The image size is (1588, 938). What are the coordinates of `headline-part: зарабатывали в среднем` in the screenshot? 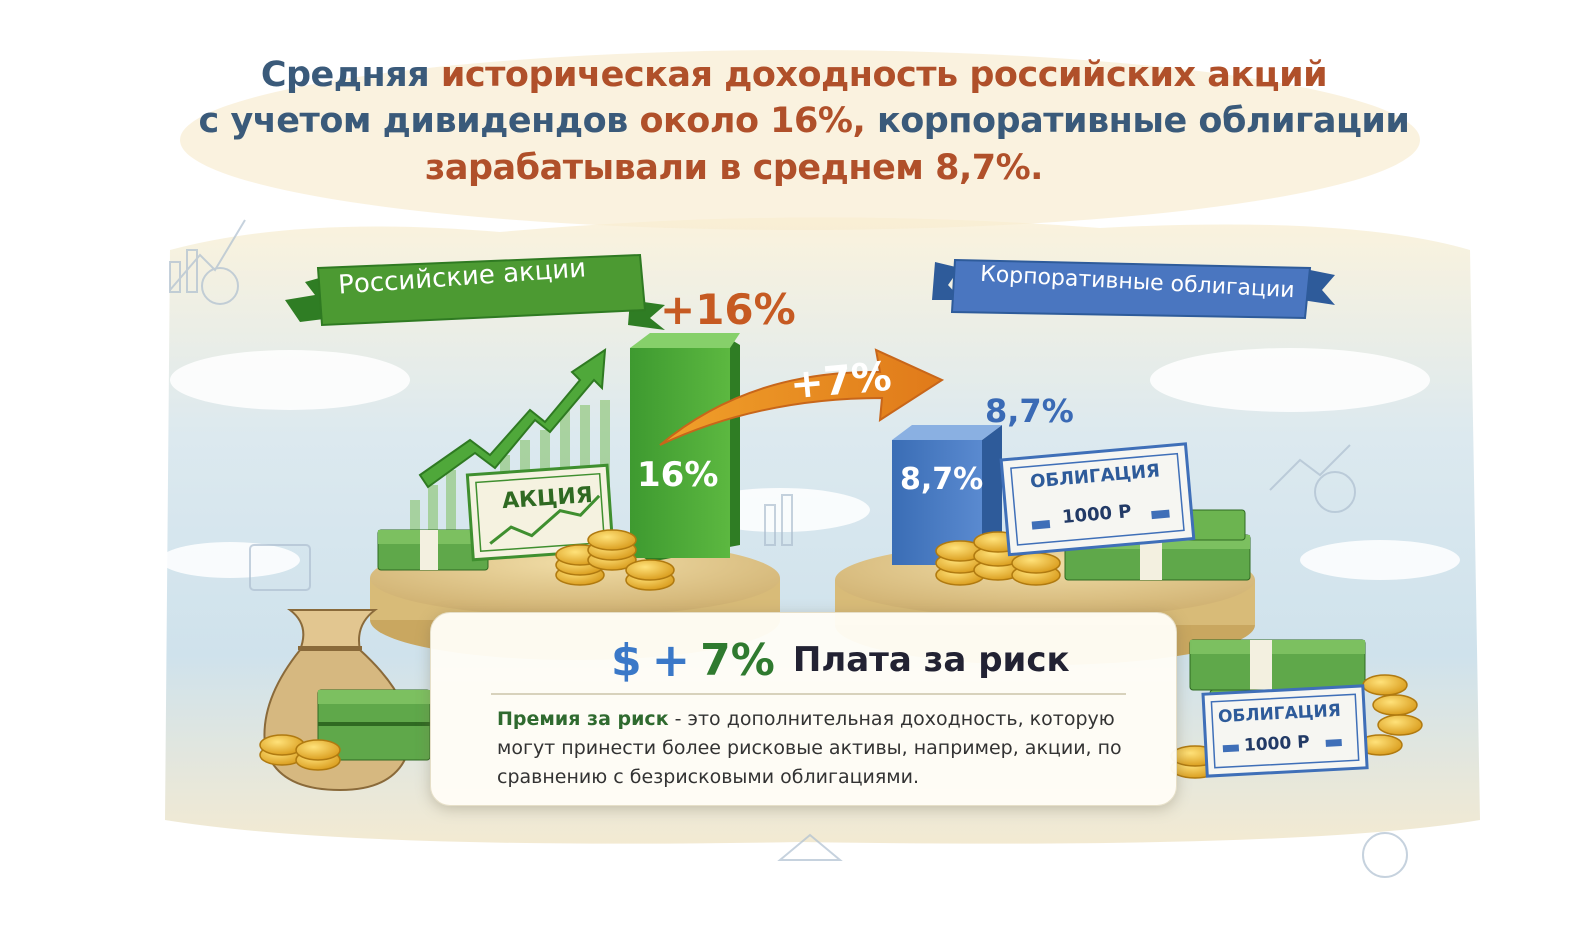 It's located at (680, 168).